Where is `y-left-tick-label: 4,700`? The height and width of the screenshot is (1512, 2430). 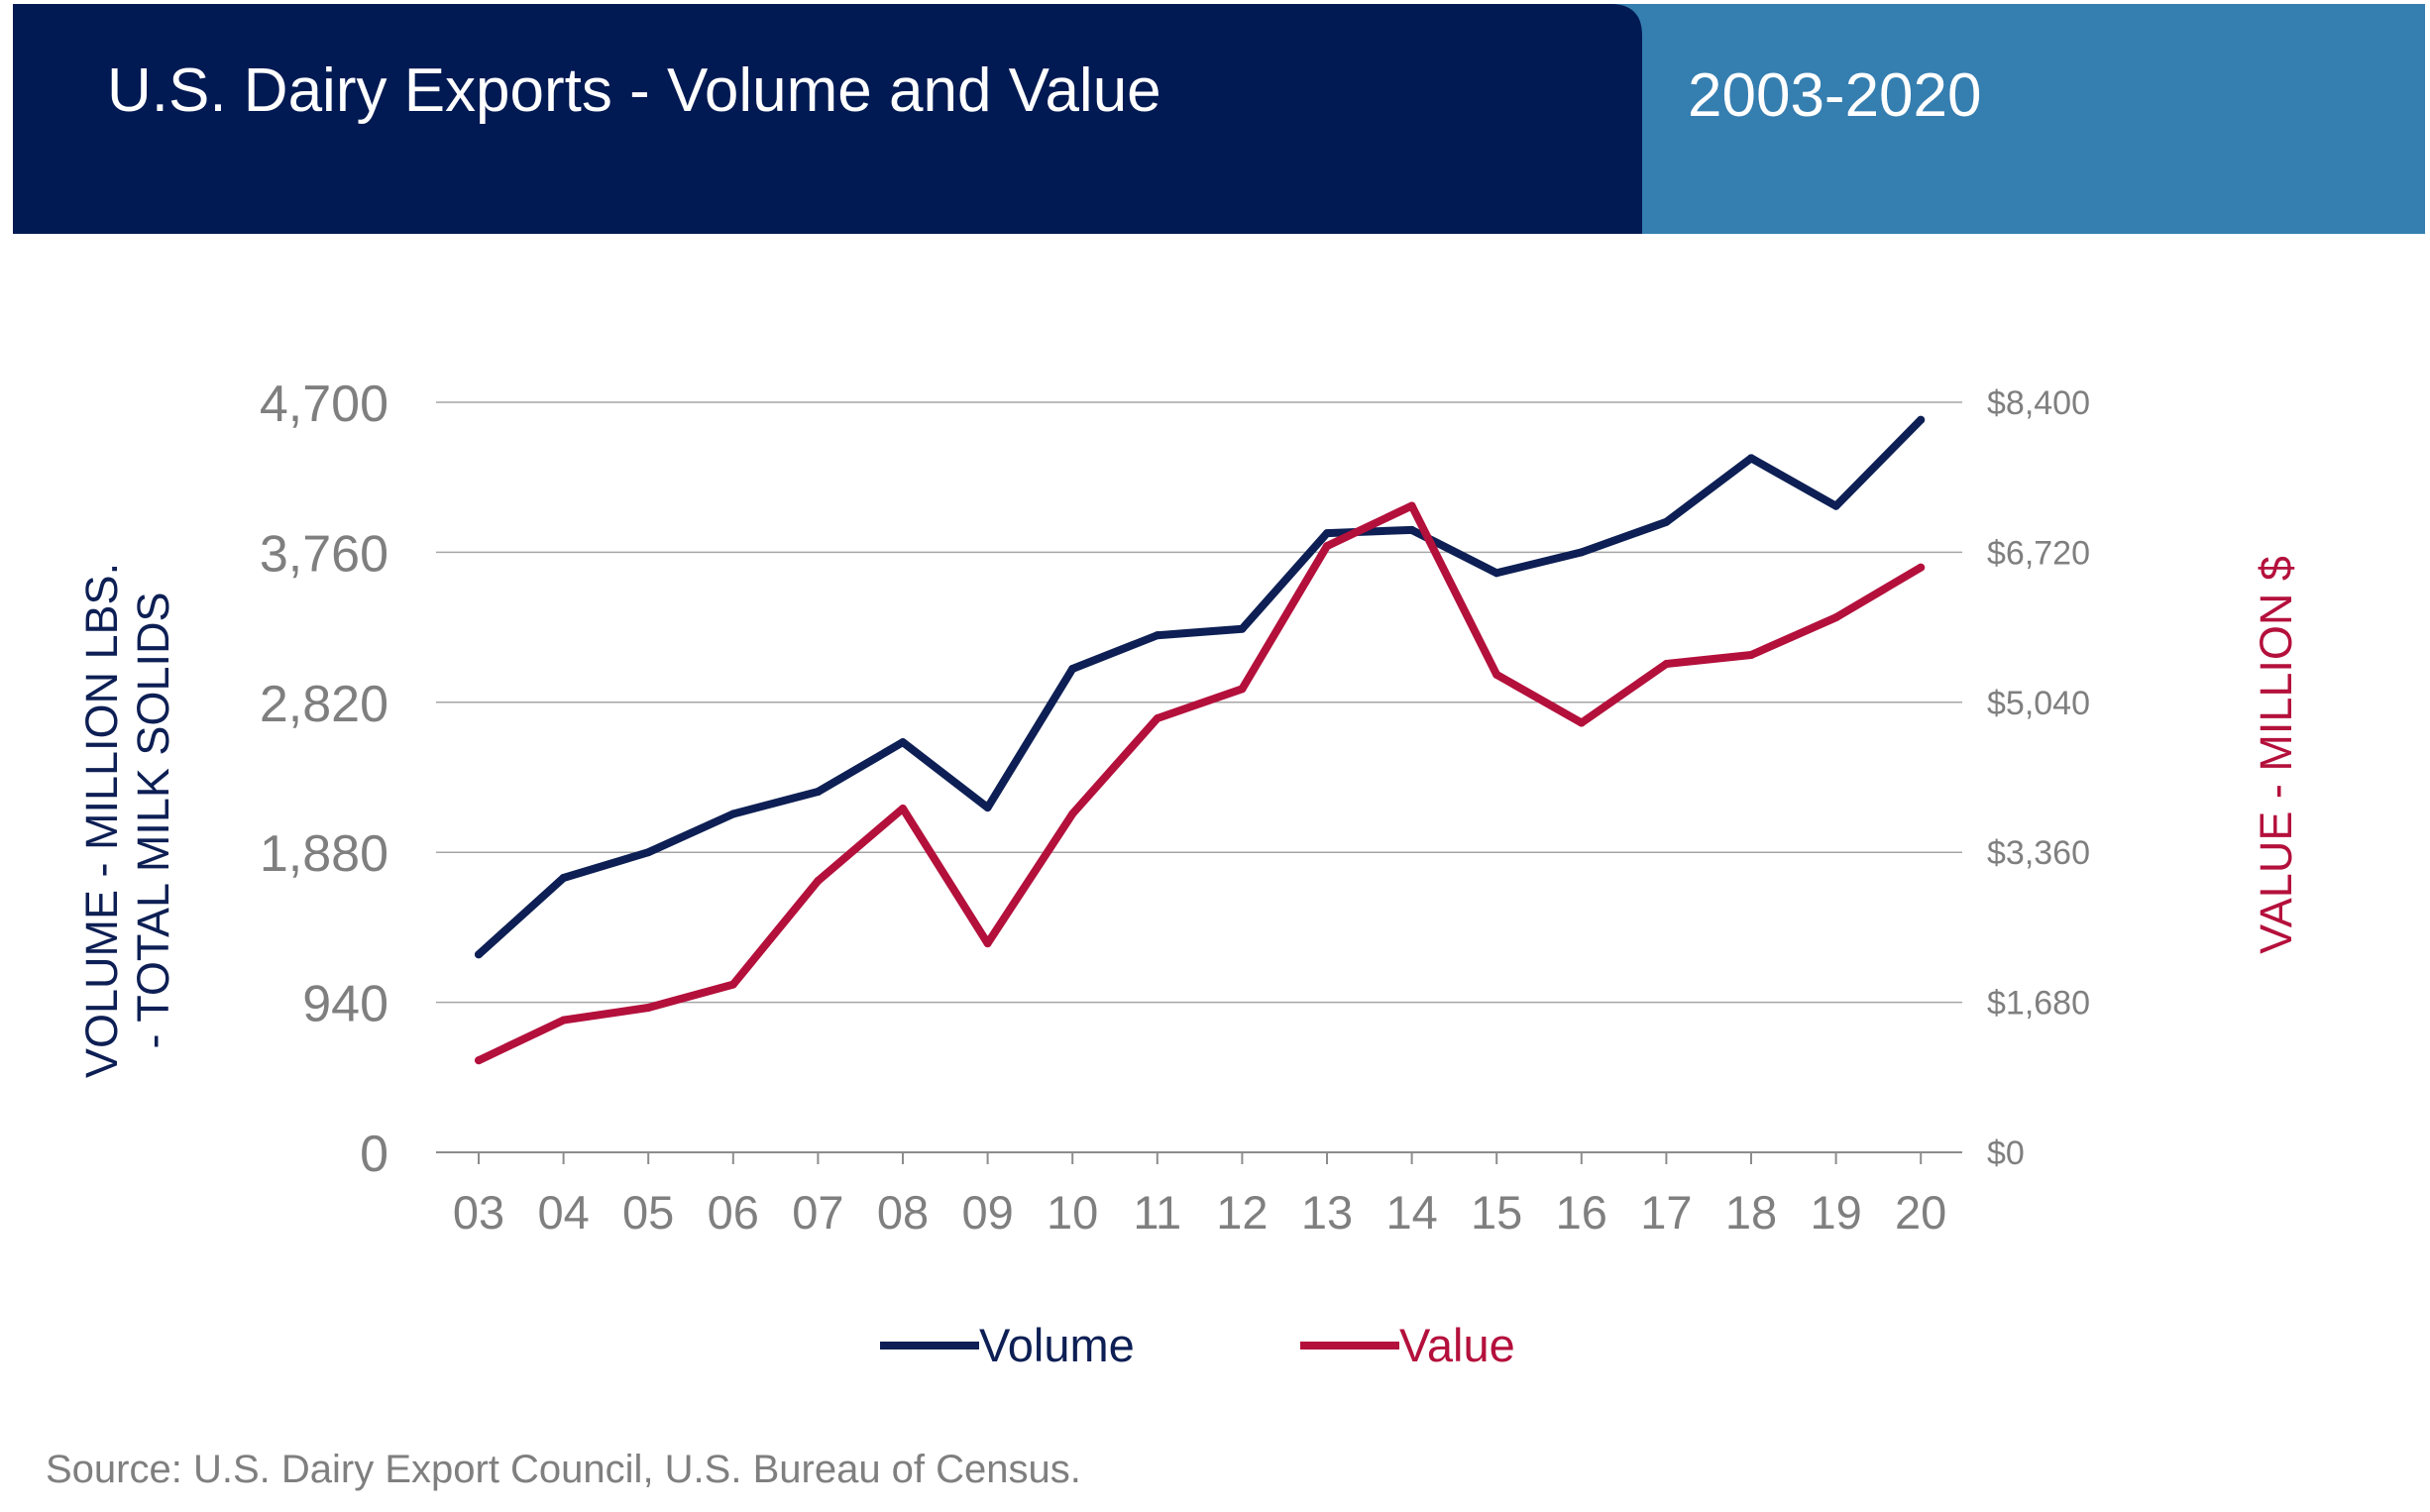
y-left-tick-label: 4,700 is located at coordinates (324, 405).